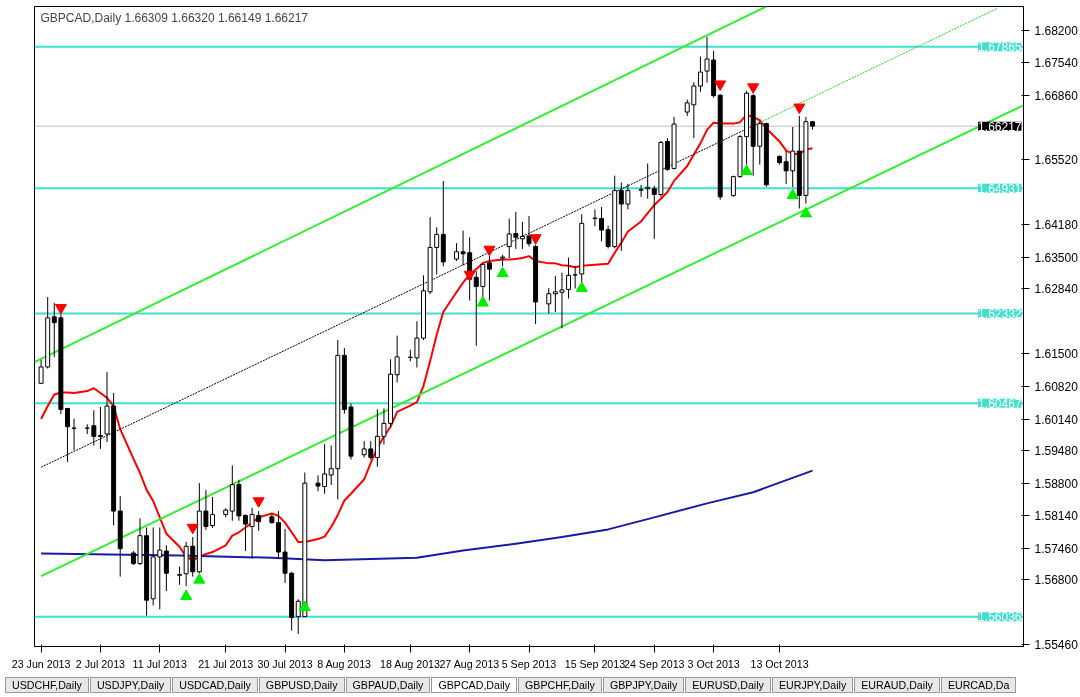 The image size is (1080, 697). What do you see at coordinates (654, 663) in the screenshot?
I see `x-tick-label: 24 Sep 2013` at bounding box center [654, 663].